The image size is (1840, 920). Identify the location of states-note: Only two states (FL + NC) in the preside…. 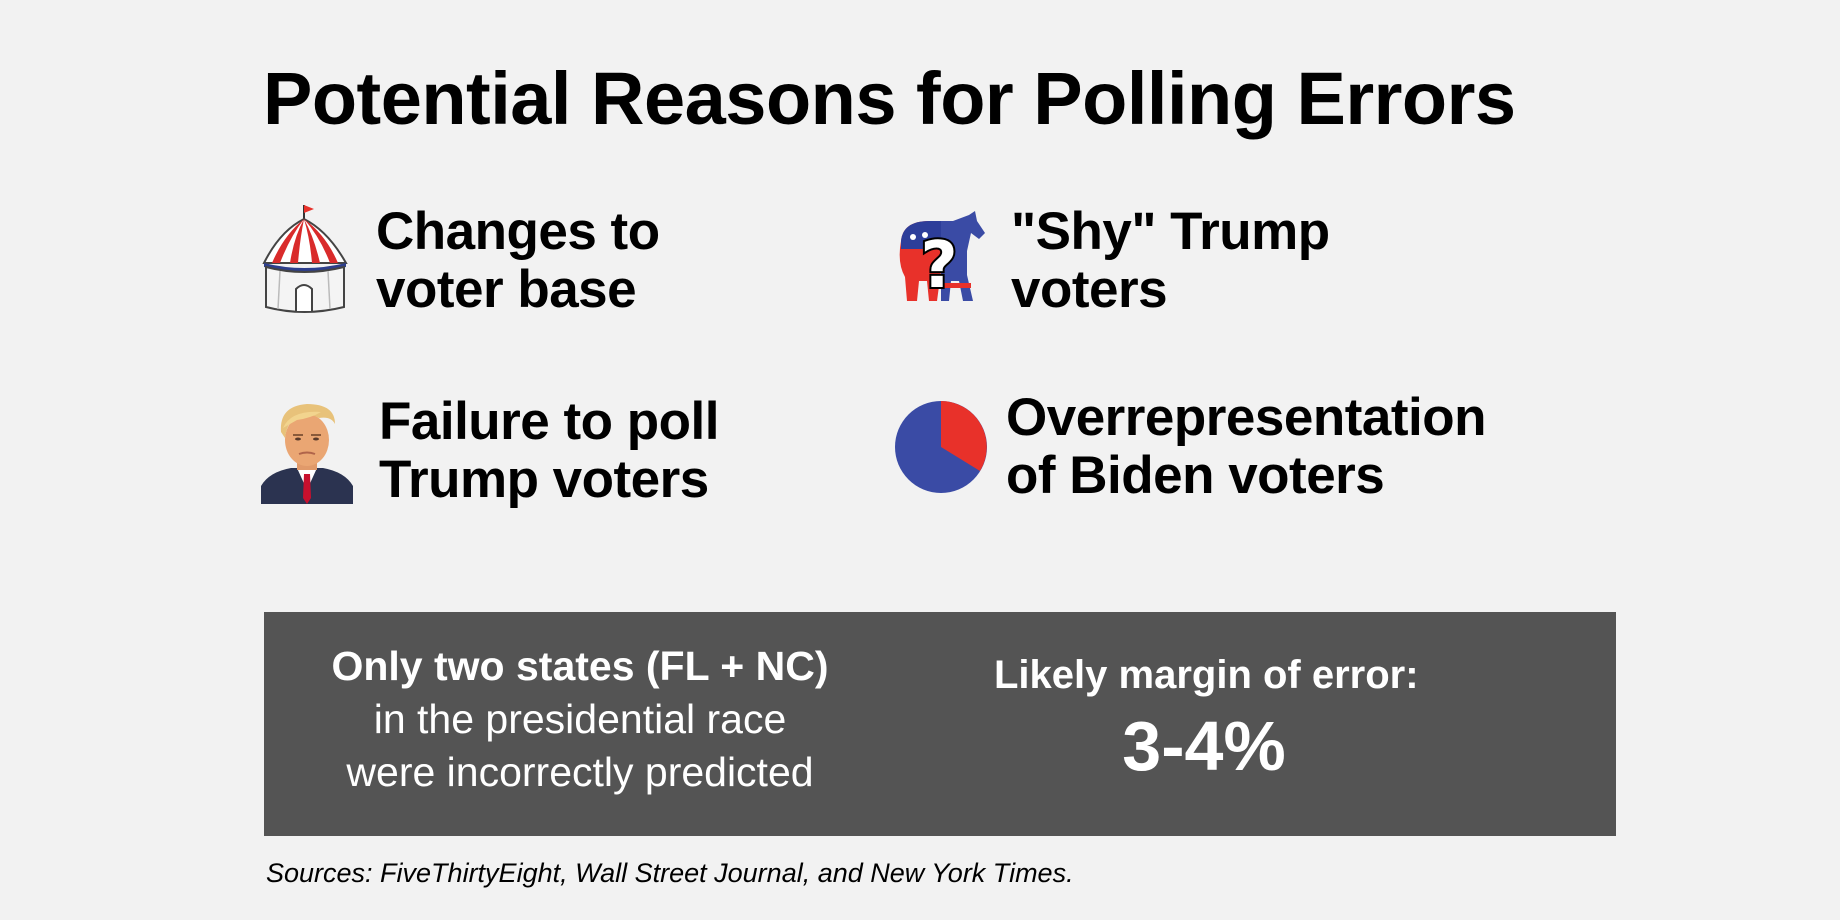
(580, 719).